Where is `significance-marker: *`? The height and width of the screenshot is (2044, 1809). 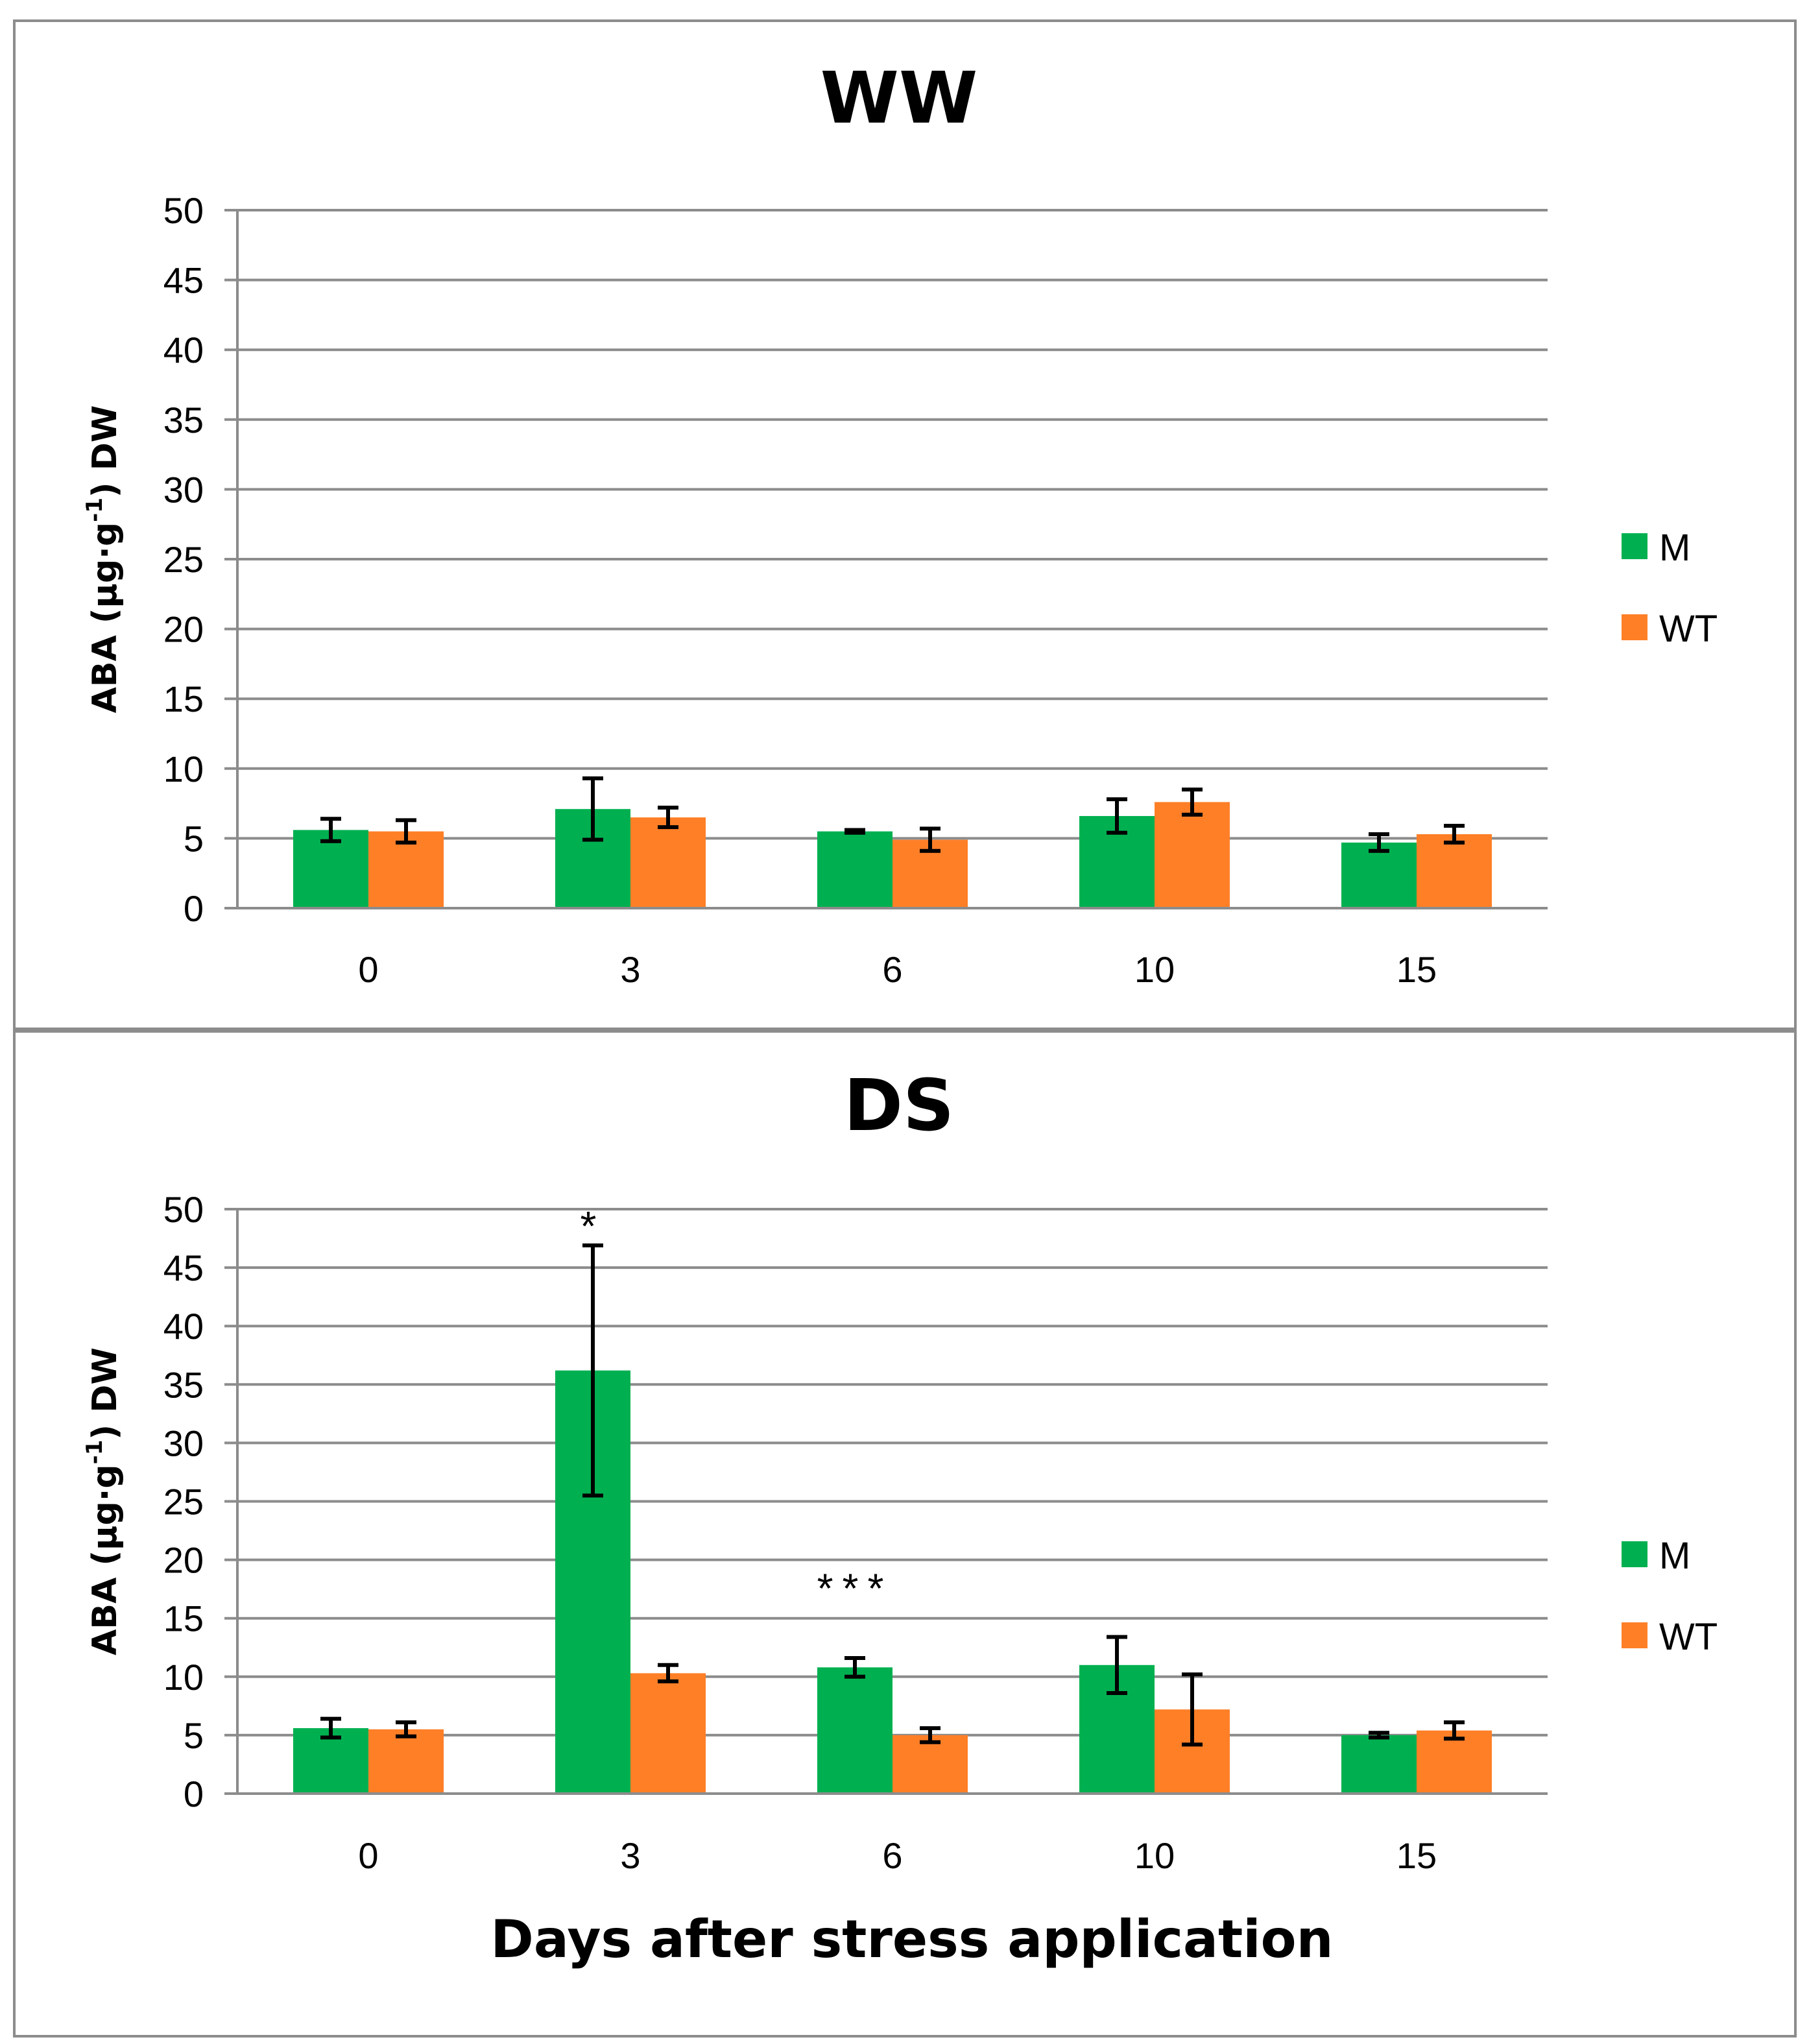
significance-marker: * is located at coordinates (593, 1226).